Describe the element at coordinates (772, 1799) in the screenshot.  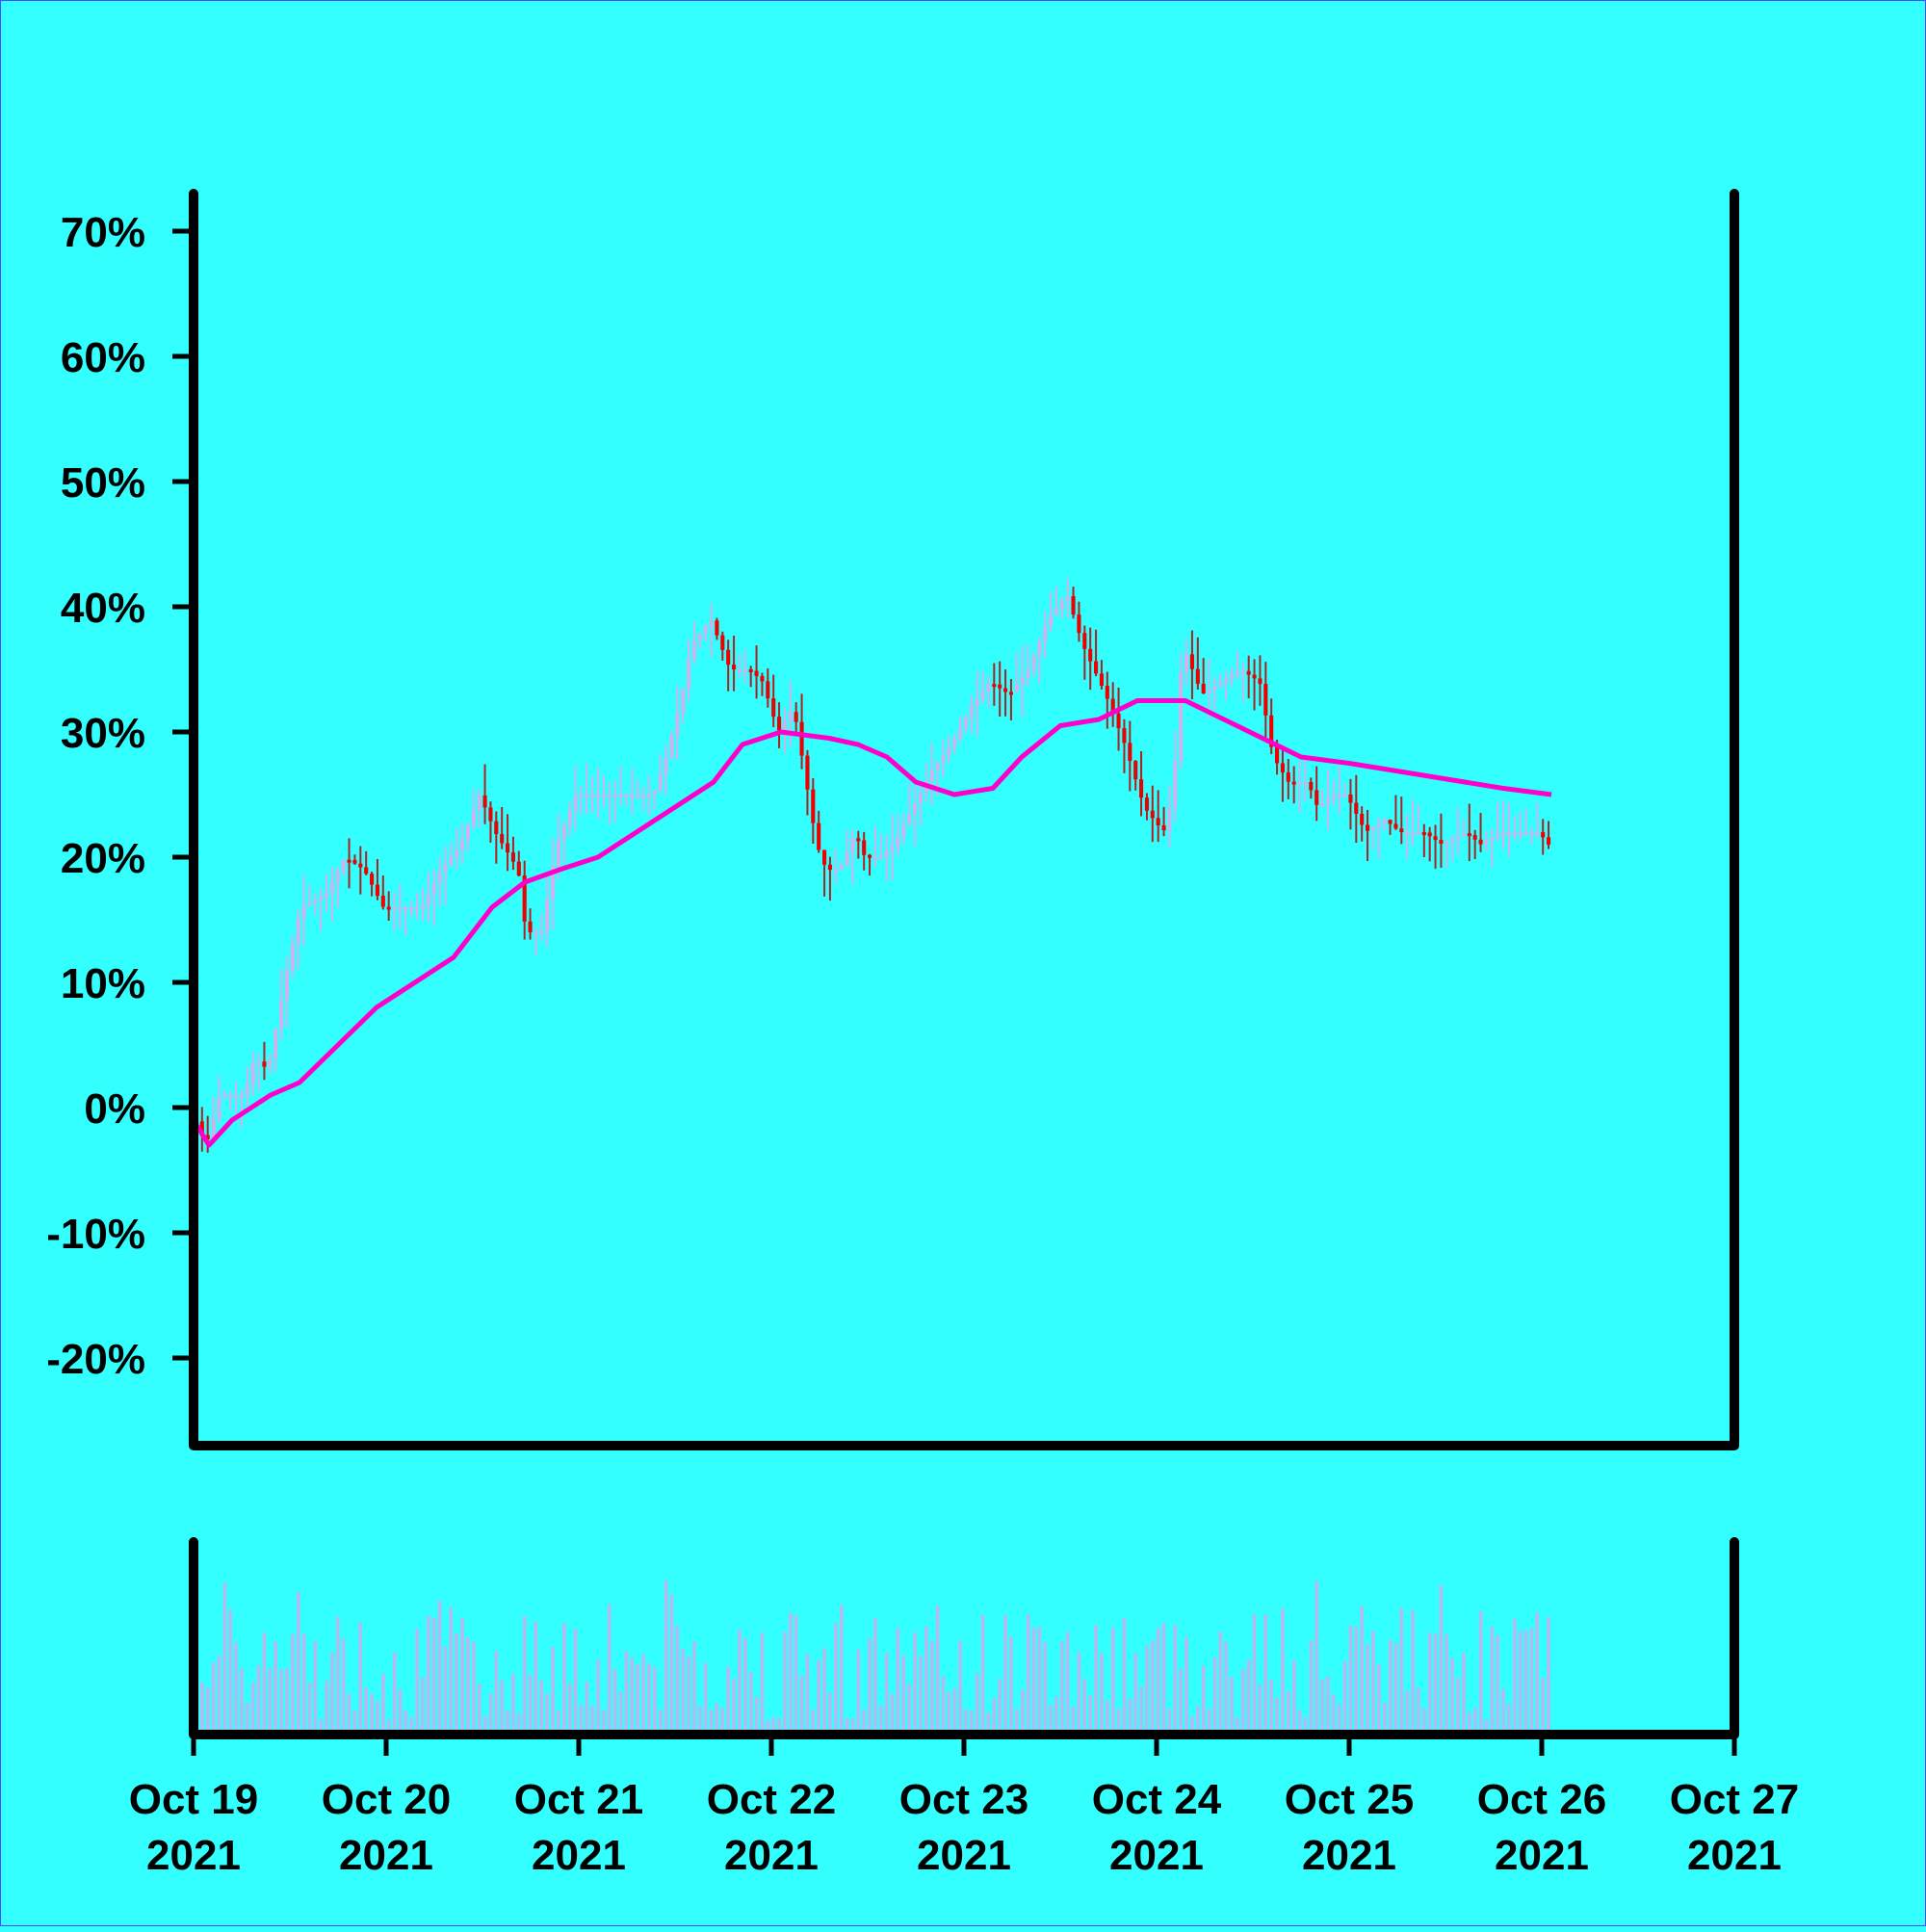
I see `x-tick-label-date: Oct 22` at that location.